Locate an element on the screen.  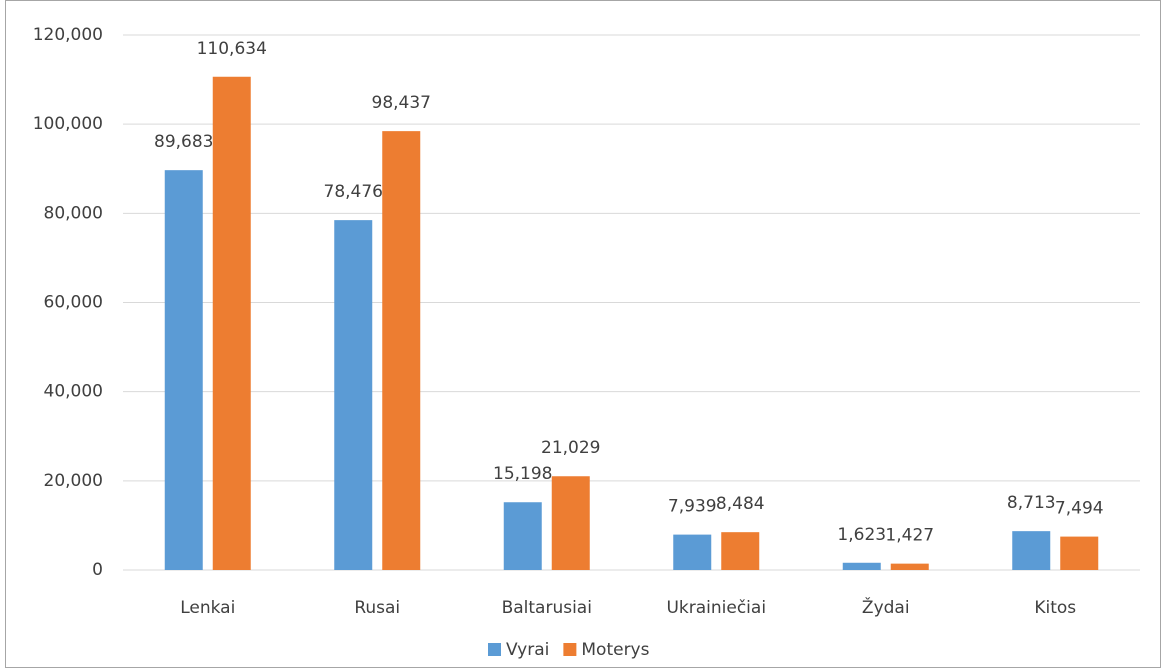
x-tick-label: Baltarusiai is located at coordinates (547, 608).